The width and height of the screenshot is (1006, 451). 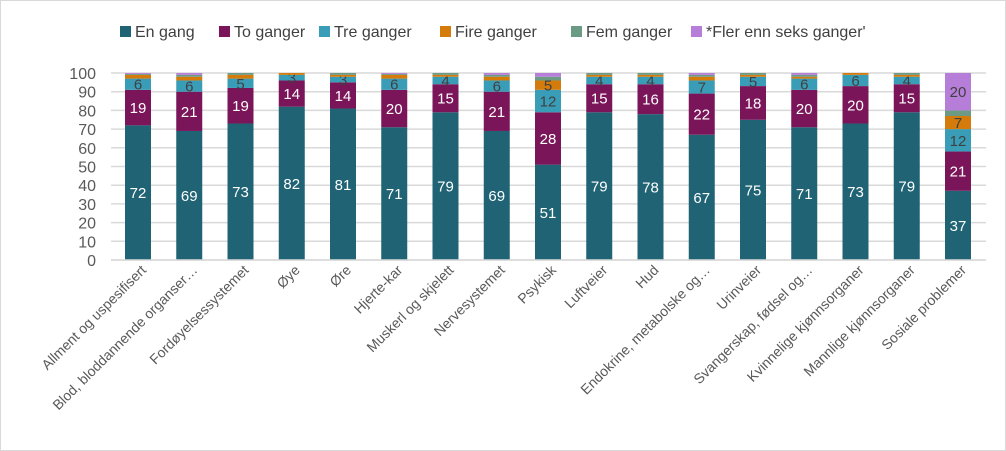 What do you see at coordinates (586, 287) in the screenshot?
I see `x-category-label: Luftveier` at bounding box center [586, 287].